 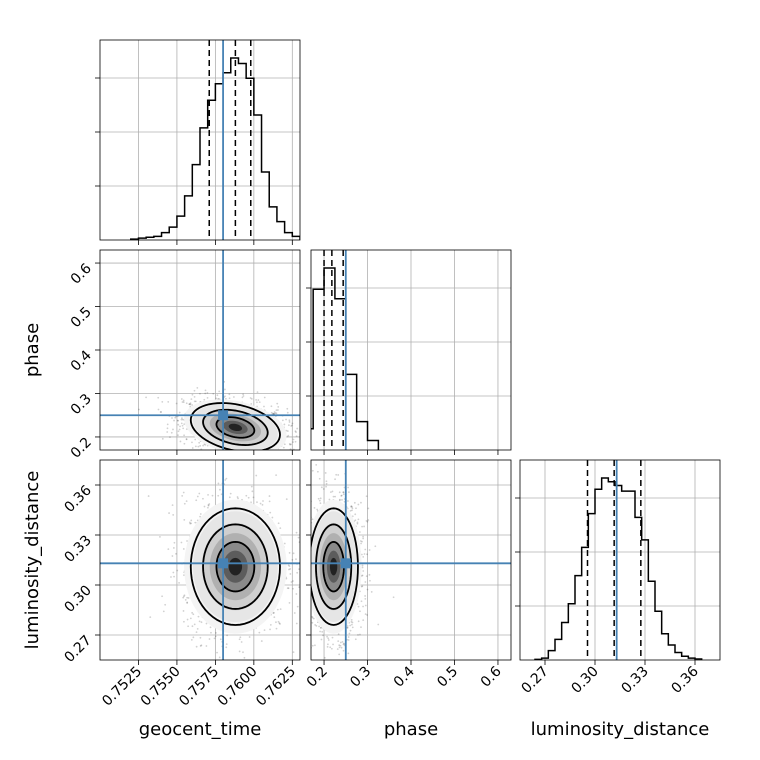 I want to click on truth-marker, so click(x=223, y=415).